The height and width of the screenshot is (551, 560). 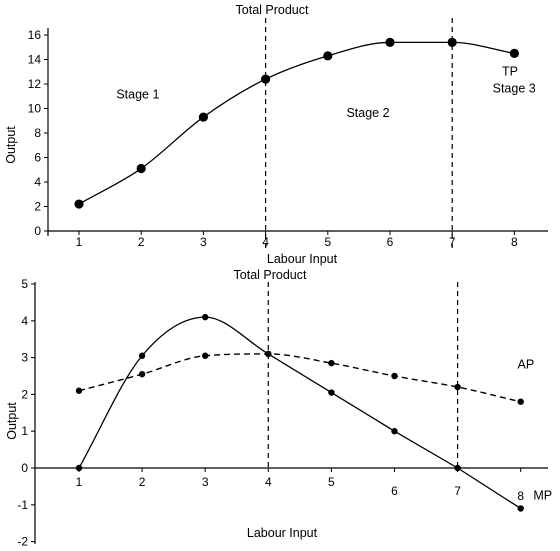 What do you see at coordinates (272, 10) in the screenshot?
I see `top-chart-title: Total Product` at bounding box center [272, 10].